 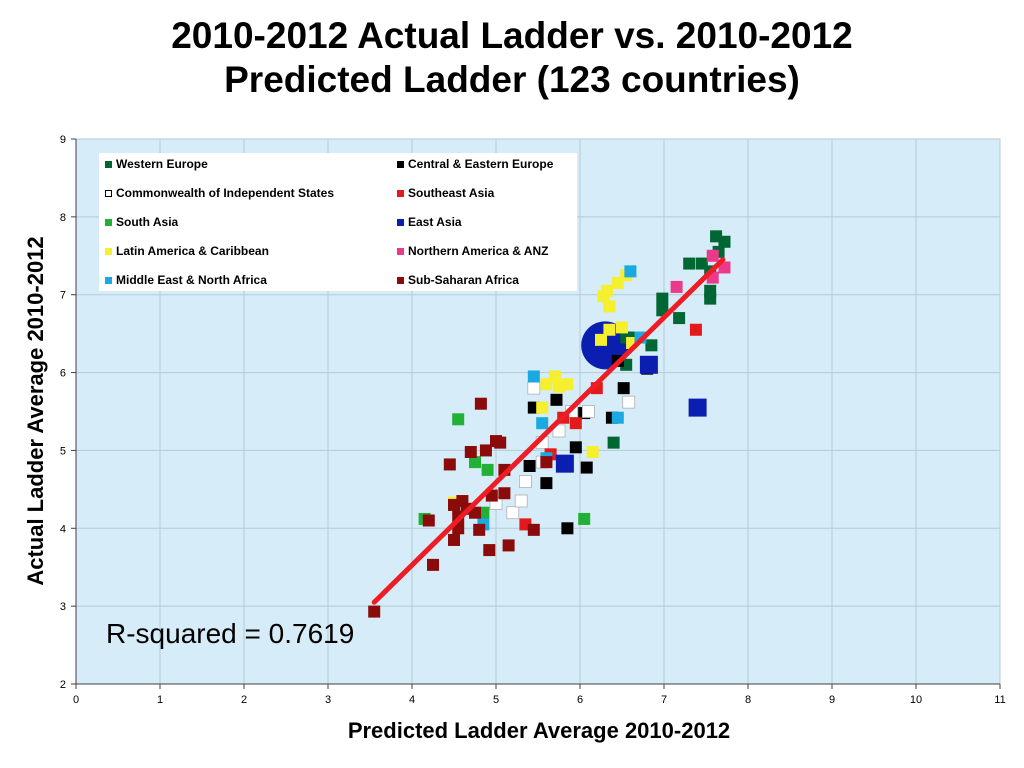 I want to click on legend-label: Commonwealth of Independent States, so click(x=225, y=193).